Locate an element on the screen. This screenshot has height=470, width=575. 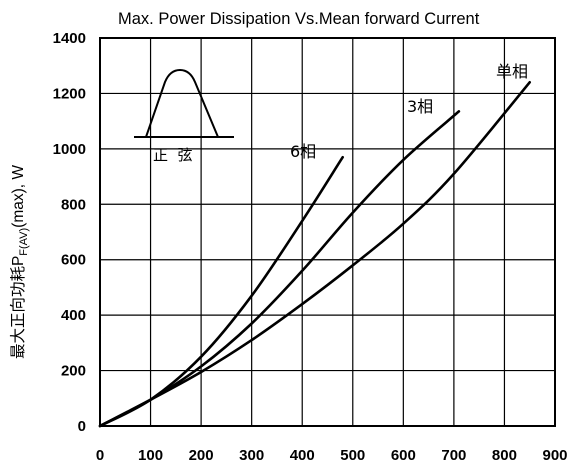
y-tick-label: 800 is located at coordinates (73, 204).